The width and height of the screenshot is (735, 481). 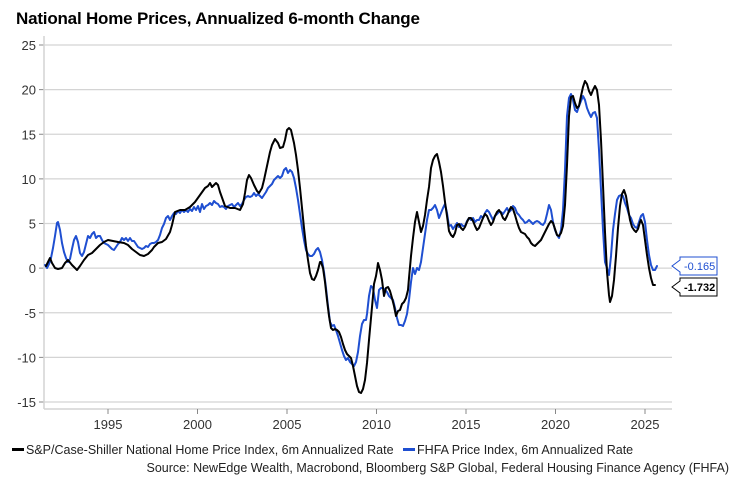 I want to click on end-label-text: -0.165, so click(x=699, y=267).